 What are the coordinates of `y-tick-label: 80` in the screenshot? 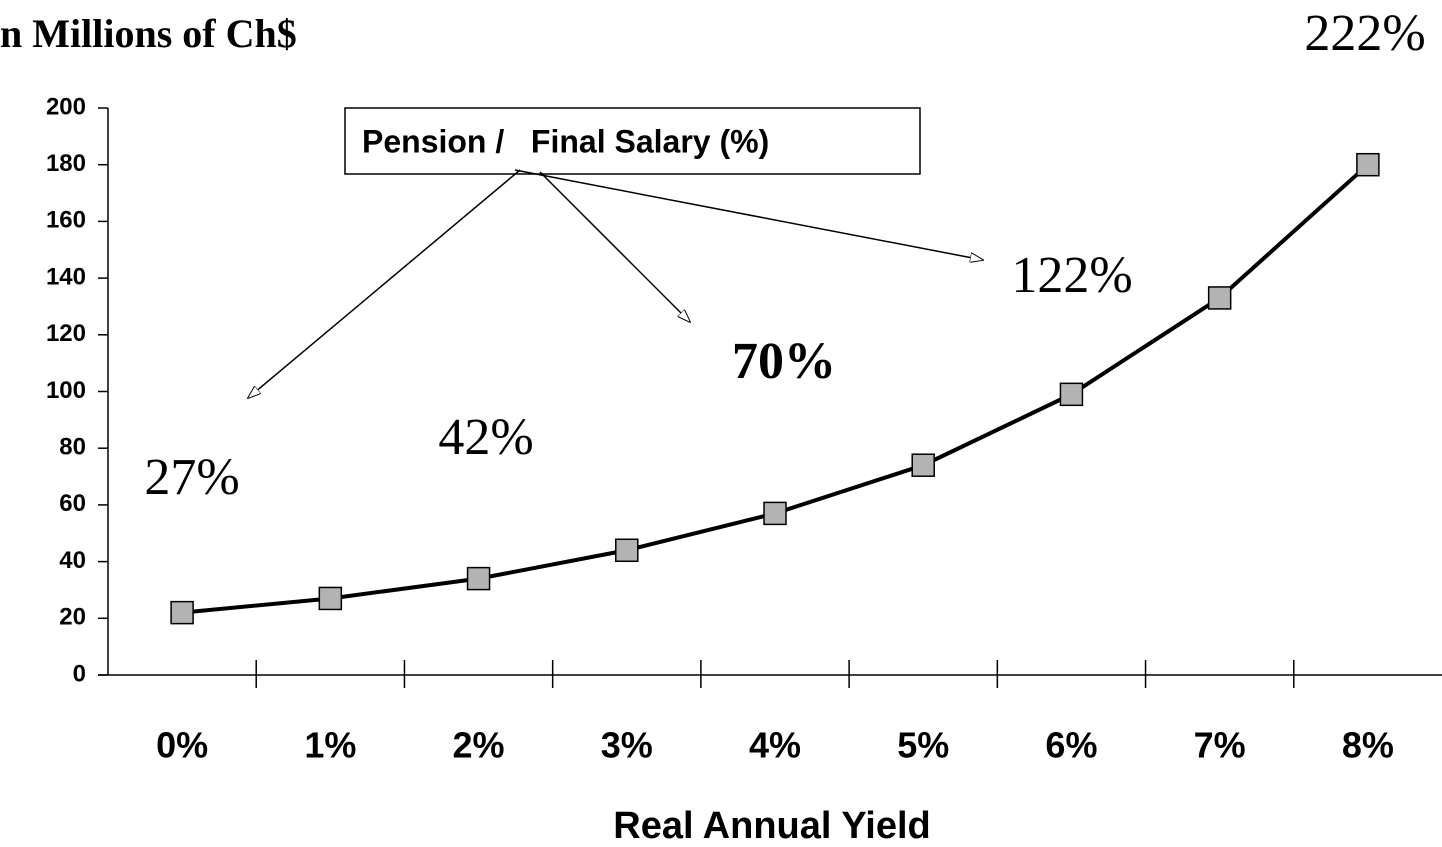 It's located at (72, 447).